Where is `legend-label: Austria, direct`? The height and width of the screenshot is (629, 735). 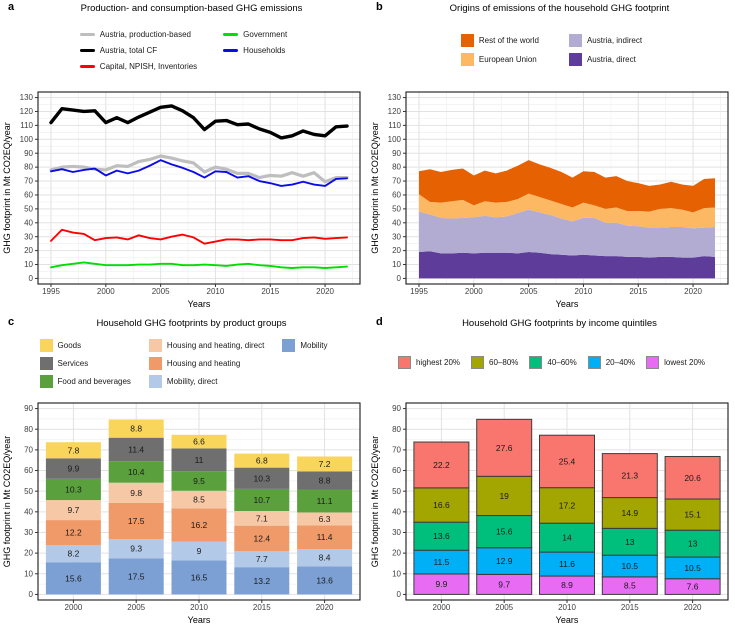 legend-label: Austria, direct is located at coordinates (611, 59).